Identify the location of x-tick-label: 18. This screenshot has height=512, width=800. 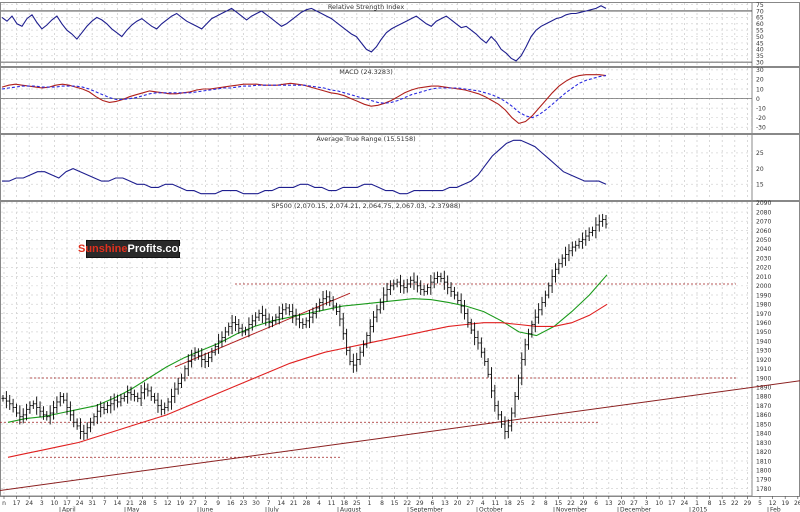
(344, 503).